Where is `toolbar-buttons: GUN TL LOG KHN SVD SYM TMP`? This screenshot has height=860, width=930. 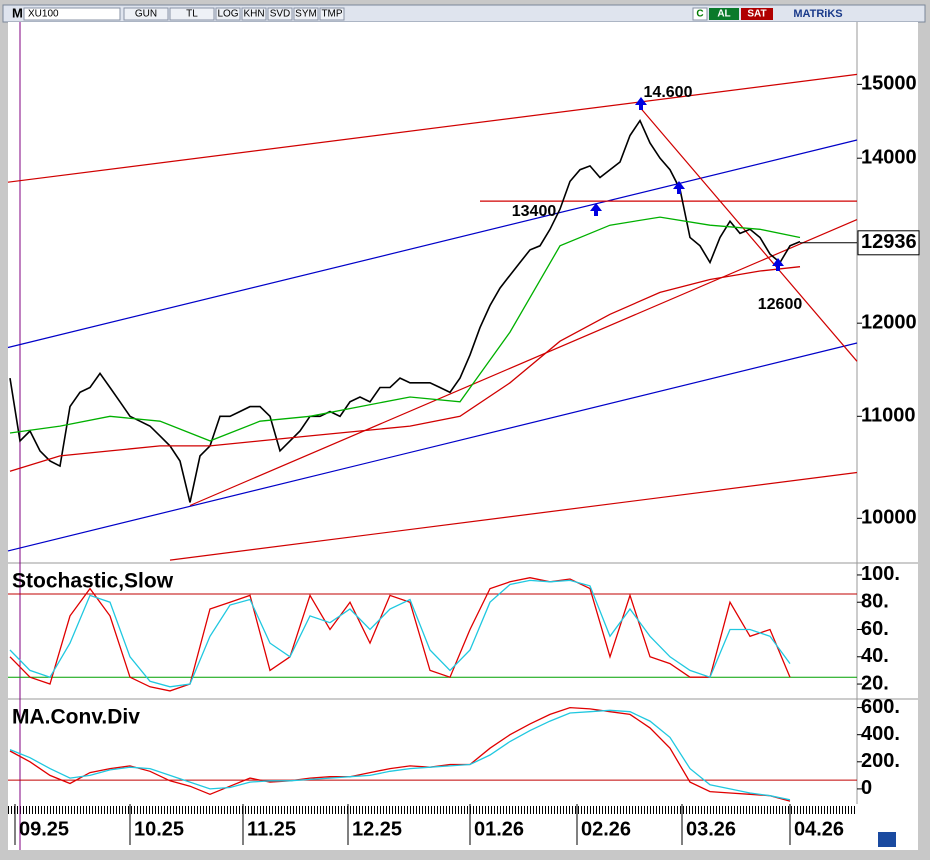 toolbar-buttons: GUN TL LOG KHN SVD SYM TMP is located at coordinates (234, 14).